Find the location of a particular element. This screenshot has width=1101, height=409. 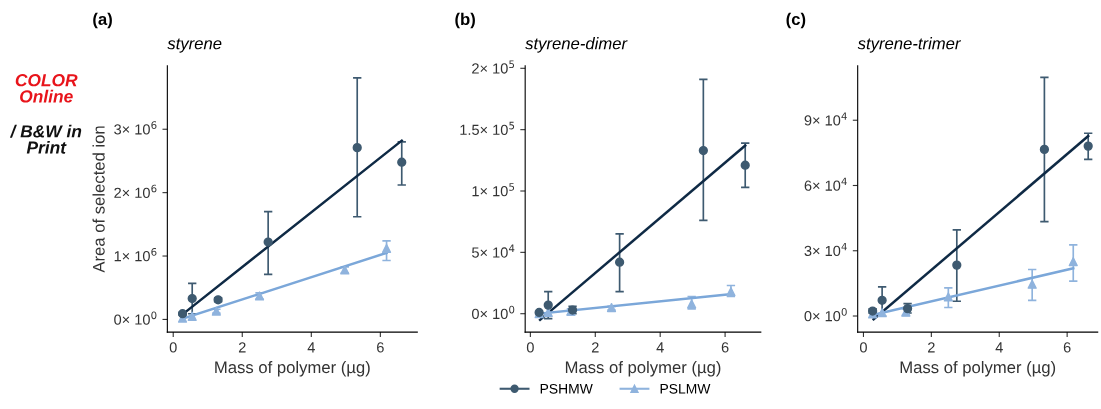

legend-label: PSLMW is located at coordinates (685, 388).